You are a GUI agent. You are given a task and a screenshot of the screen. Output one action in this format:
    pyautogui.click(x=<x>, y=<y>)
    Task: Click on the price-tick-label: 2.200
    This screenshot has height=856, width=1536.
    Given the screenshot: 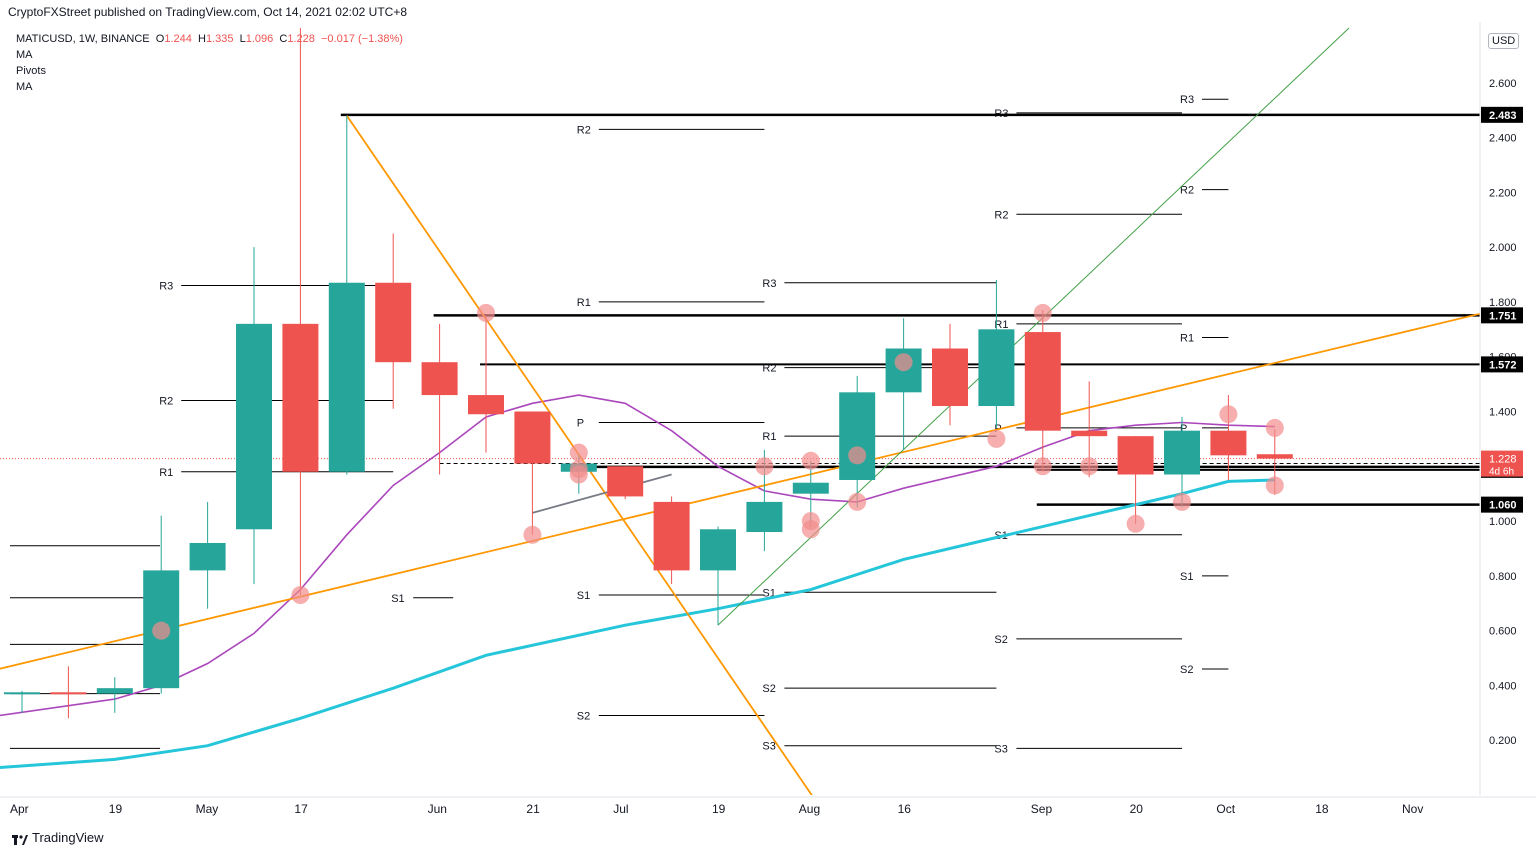 What is the action you would take?
    pyautogui.click(x=1503, y=193)
    